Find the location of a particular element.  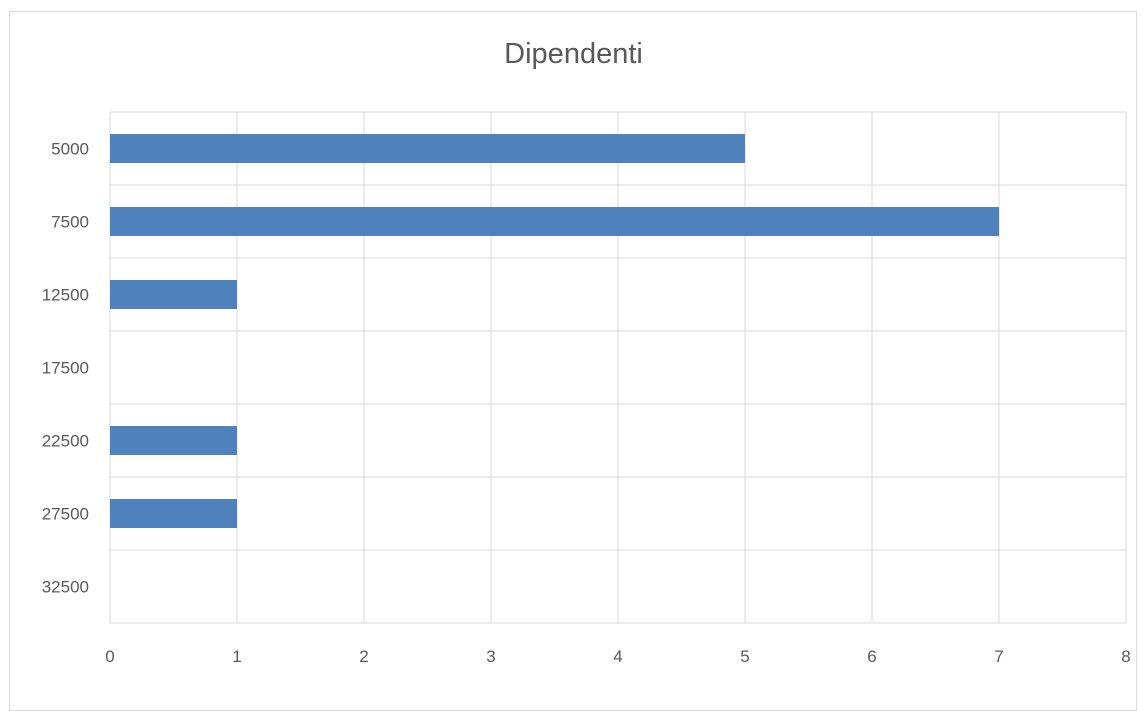

y-axis-labels: 5000 7500 12500 17500 22500 27500 32500 is located at coordinates (65, 368).